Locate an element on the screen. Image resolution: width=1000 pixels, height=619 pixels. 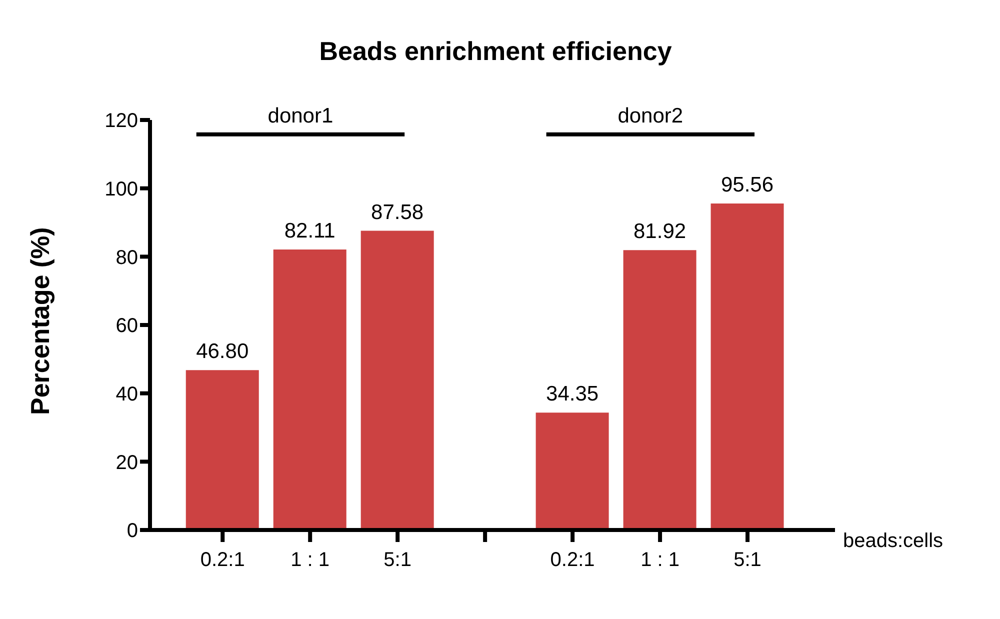
annotation: donor1 is located at coordinates (301, 116).